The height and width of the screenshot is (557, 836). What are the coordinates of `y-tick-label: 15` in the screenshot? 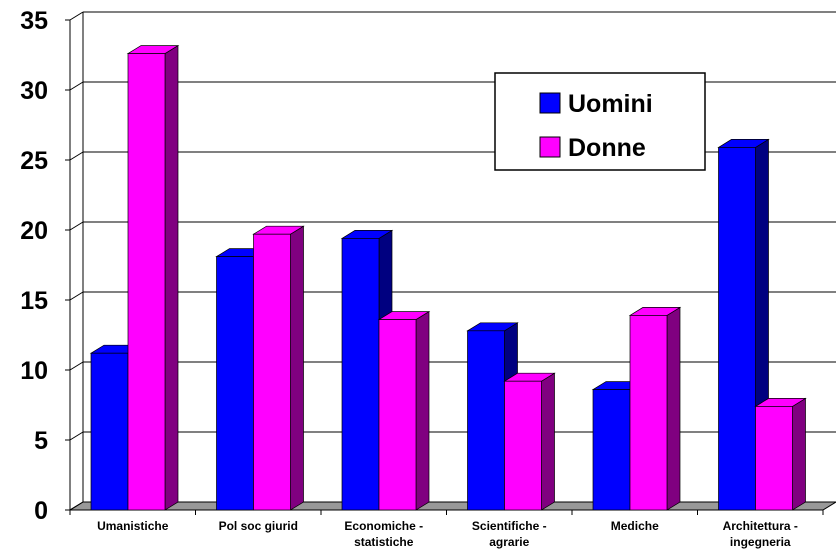 It's located at (34, 301).